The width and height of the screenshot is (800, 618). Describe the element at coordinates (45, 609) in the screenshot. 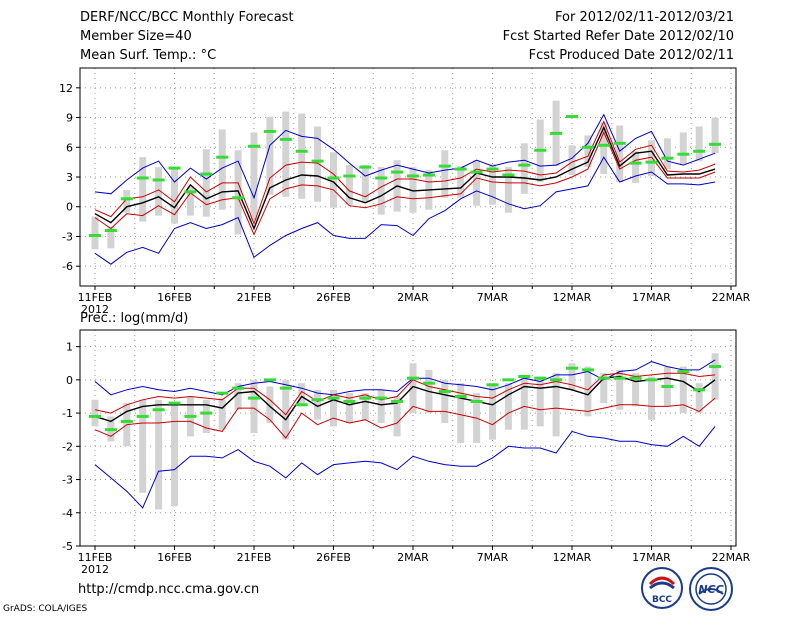

I see `grads-credit: GrADS: COLA/IGES` at that location.